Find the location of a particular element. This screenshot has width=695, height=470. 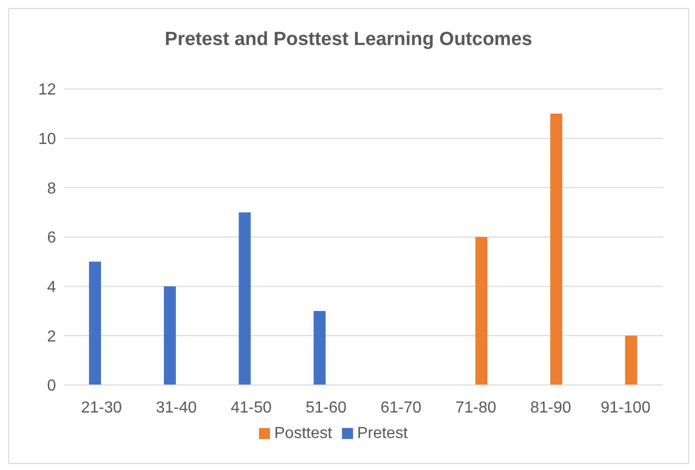

y-tick-label: 8 is located at coordinates (51, 189).